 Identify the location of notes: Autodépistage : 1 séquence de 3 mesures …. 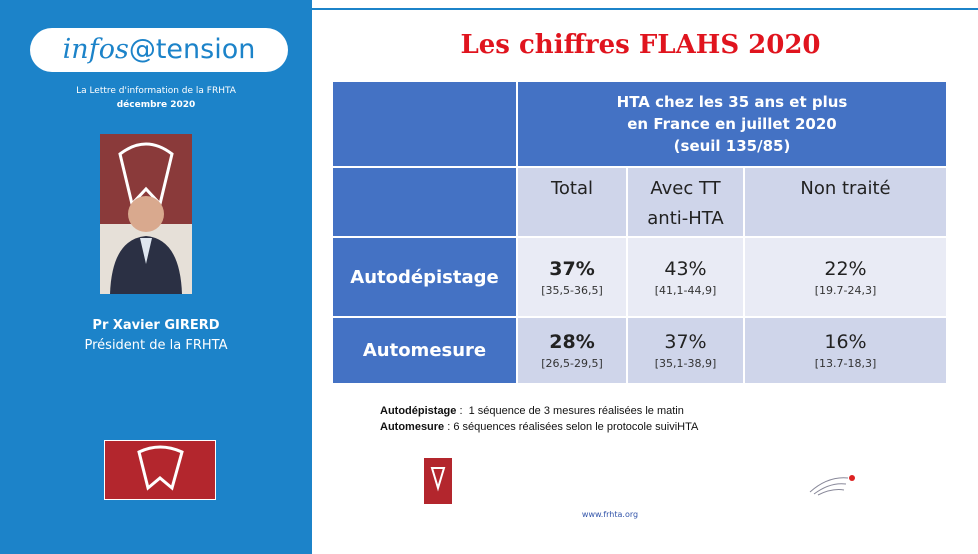
(539, 419).